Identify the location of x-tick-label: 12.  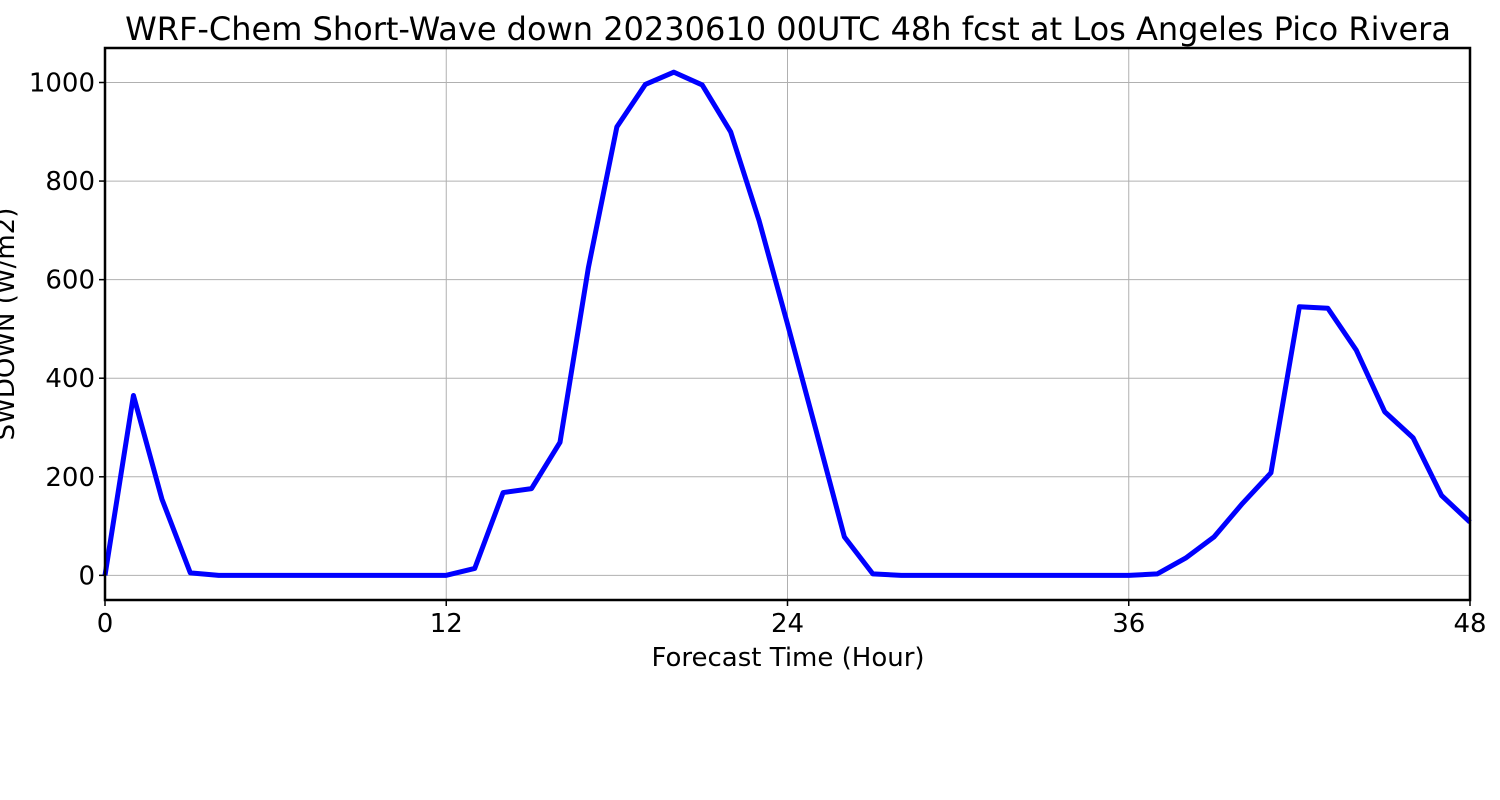
(446, 624).